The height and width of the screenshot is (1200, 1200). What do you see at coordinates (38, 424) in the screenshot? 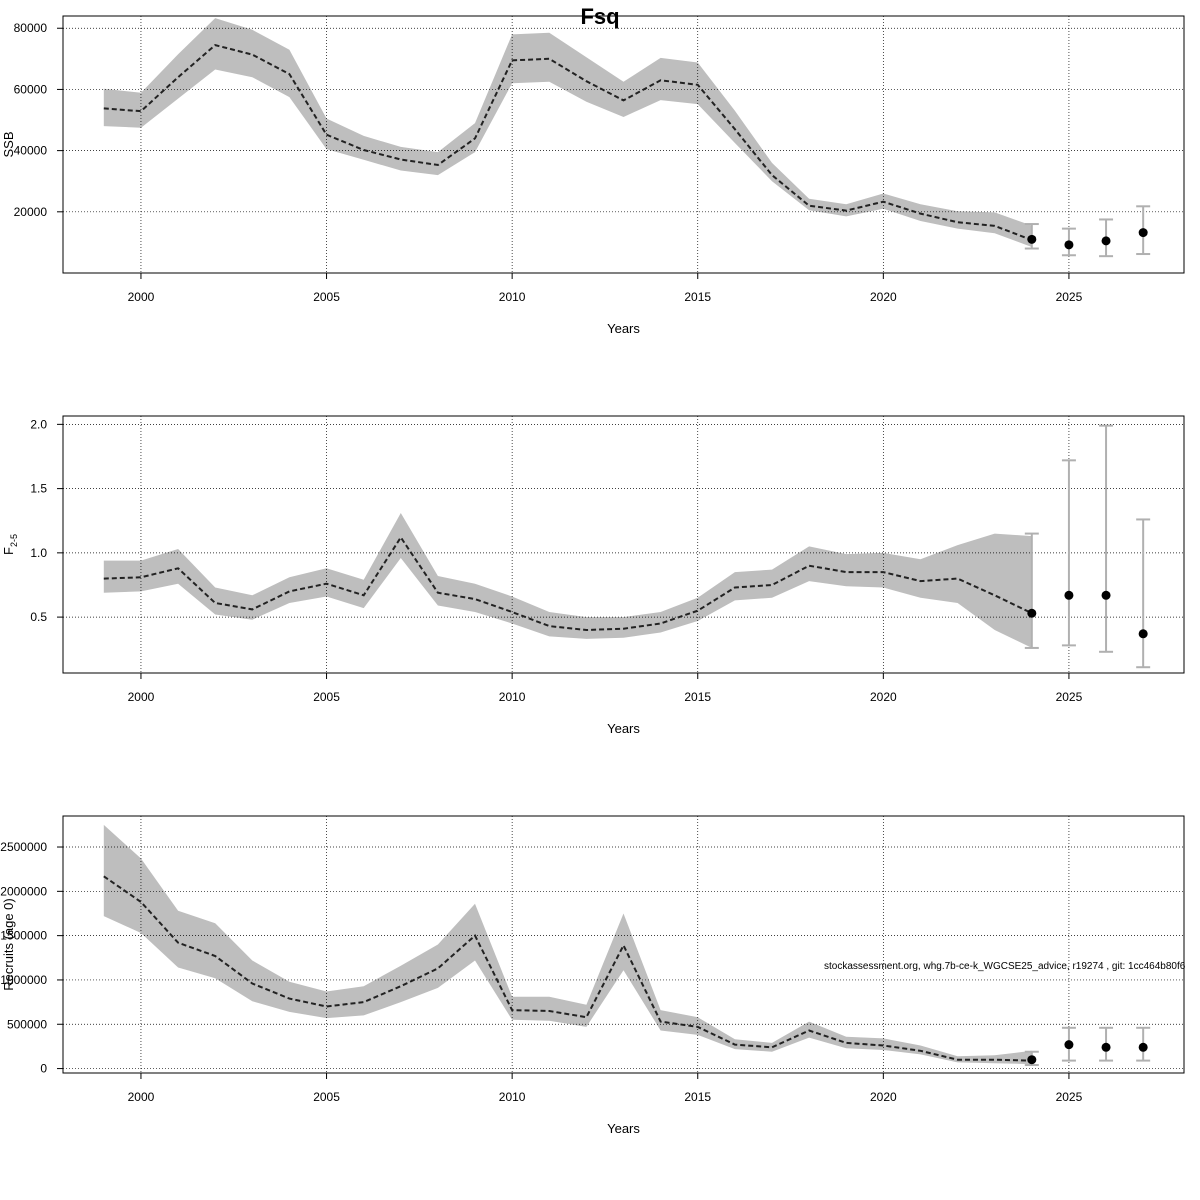
I see `y-tick-label: 2.0` at bounding box center [38, 424].